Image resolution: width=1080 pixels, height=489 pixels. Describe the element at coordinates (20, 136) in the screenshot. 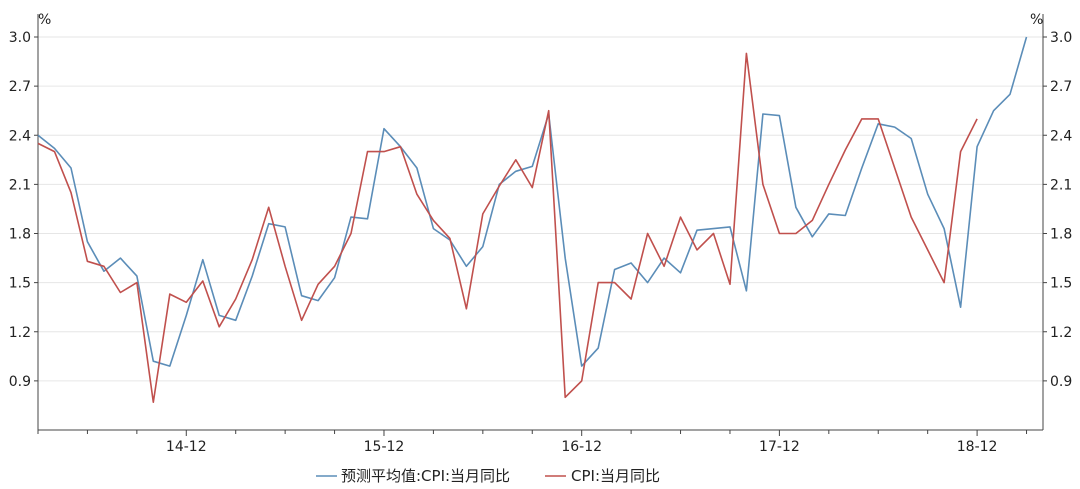

I see `y-tick-label-left: 2.4` at that location.